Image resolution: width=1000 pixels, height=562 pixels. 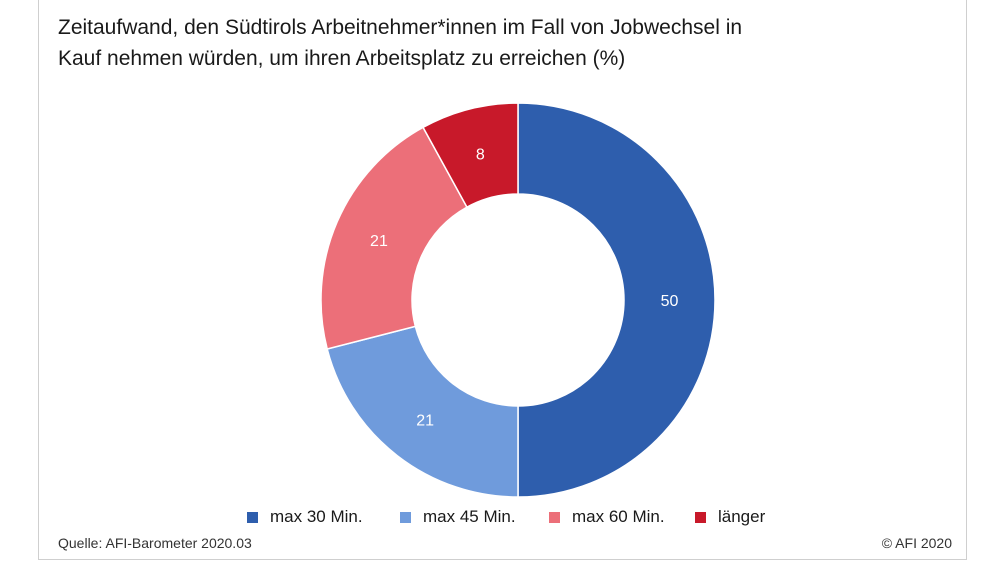 I want to click on donut-slice-länger, so click(x=470, y=155).